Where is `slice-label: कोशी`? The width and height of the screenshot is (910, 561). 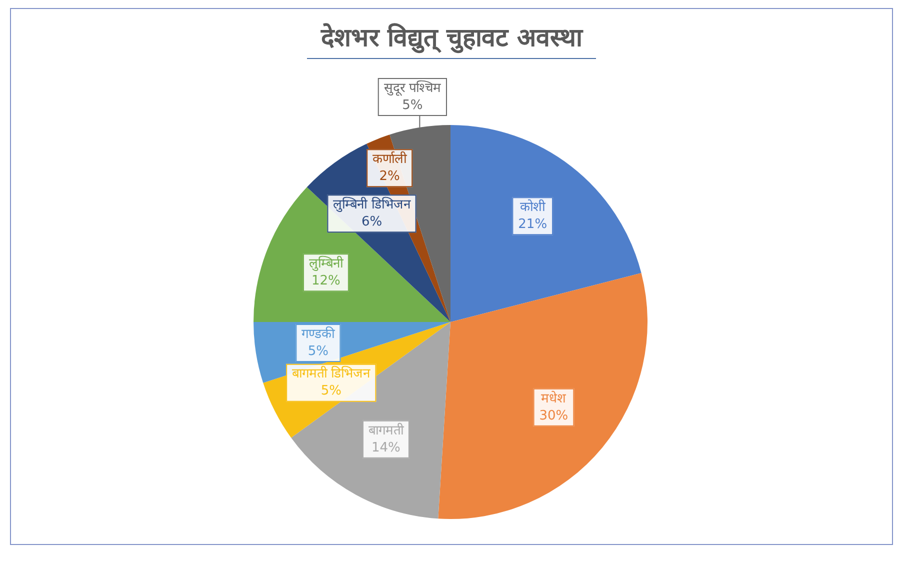 slice-label: कोशी is located at coordinates (533, 207).